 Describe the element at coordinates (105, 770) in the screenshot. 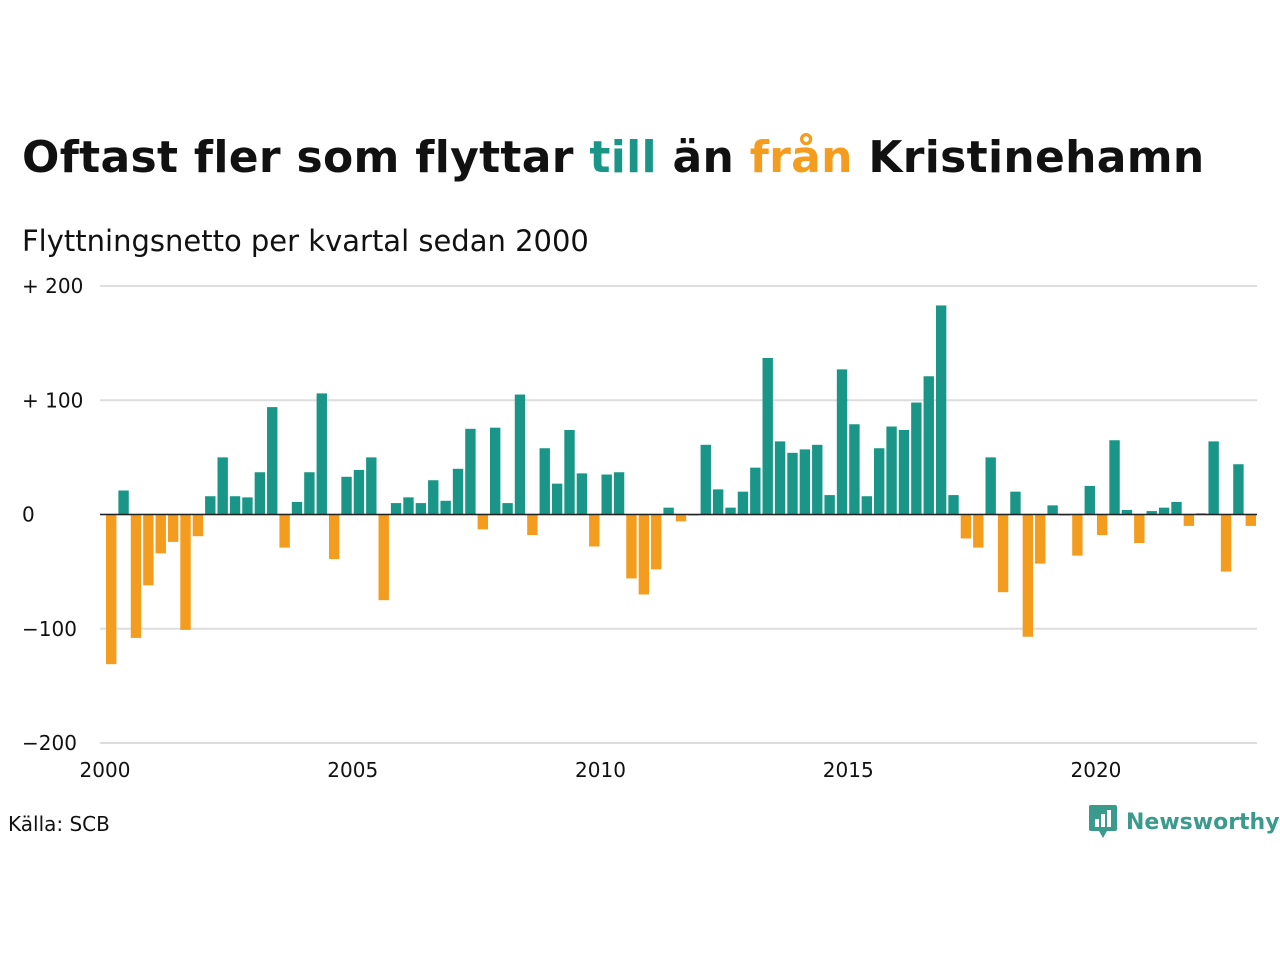

I see `x-tick-label: 2000` at that location.